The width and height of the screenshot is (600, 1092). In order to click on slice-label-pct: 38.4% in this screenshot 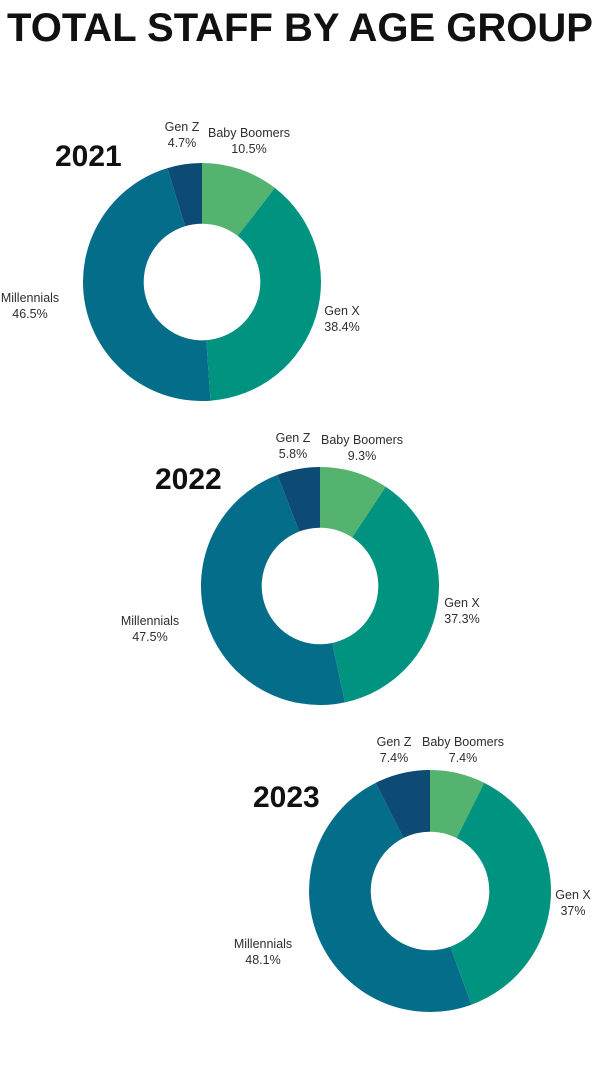, I will do `click(342, 327)`.